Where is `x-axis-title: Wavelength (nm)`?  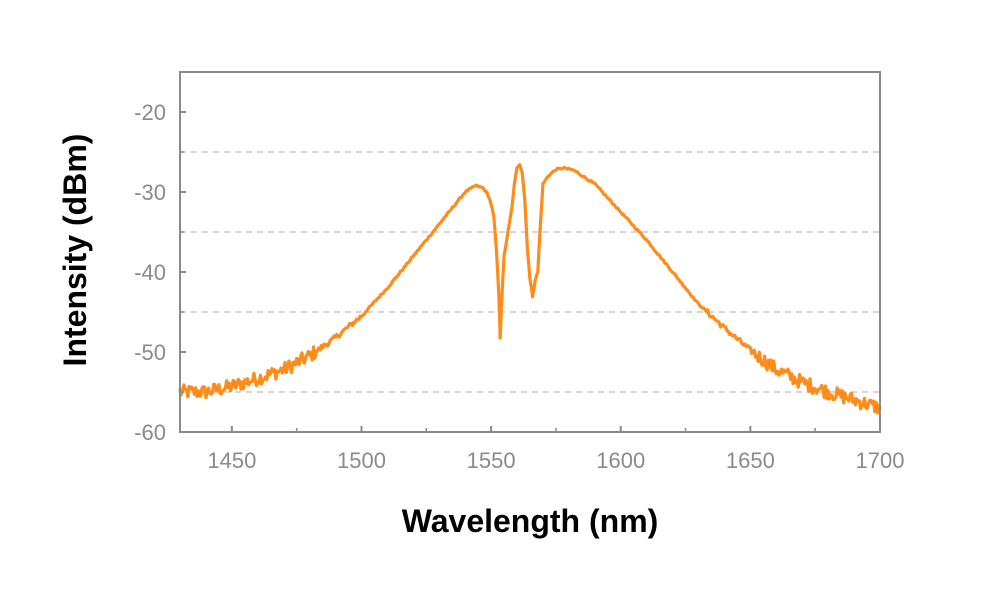 x-axis-title: Wavelength (nm) is located at coordinates (530, 521).